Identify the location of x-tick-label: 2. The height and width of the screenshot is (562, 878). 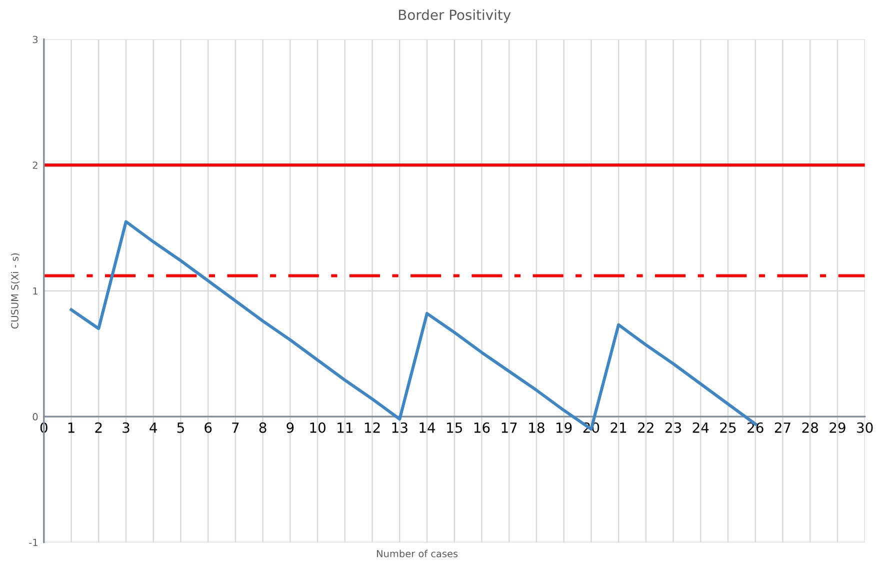
(98, 427).